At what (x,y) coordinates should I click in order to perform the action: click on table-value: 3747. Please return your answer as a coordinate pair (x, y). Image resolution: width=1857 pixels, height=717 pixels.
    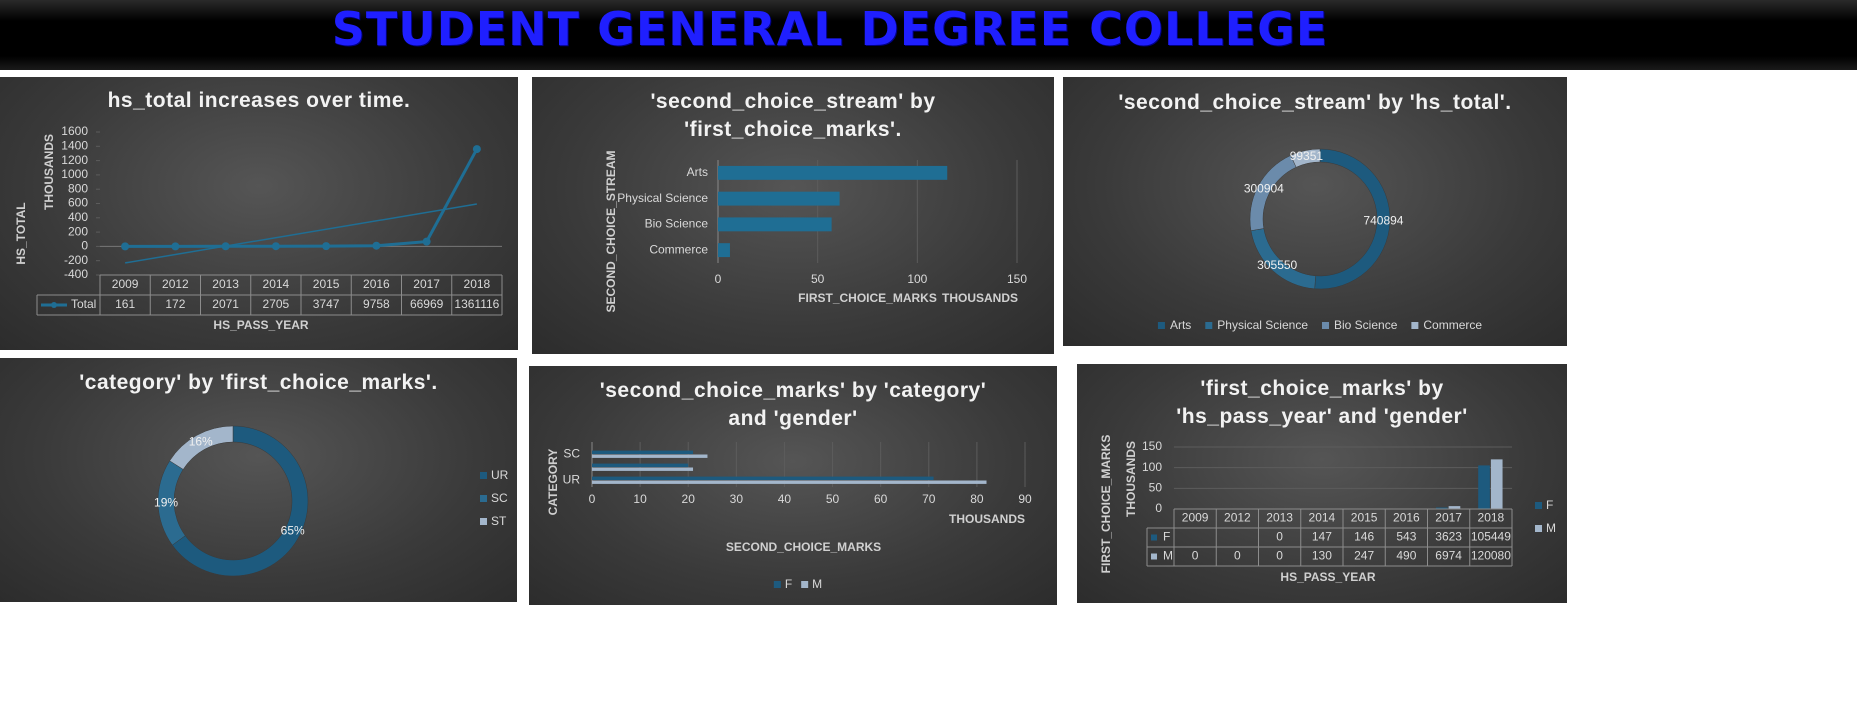
    Looking at the image, I should click on (326, 304).